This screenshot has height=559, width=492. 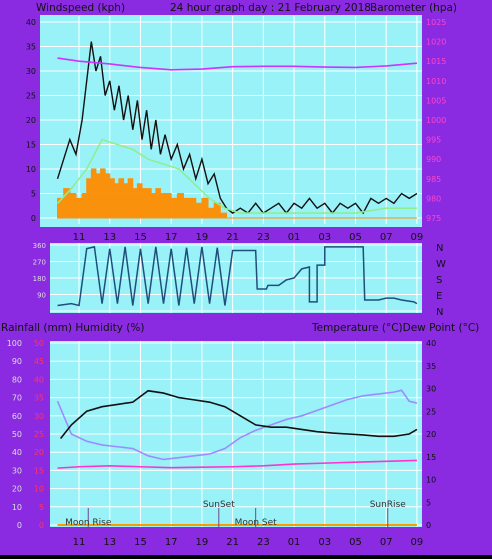 What do you see at coordinates (31, 169) in the screenshot?
I see `windspeed-y-tick-label: 10` at bounding box center [31, 169].